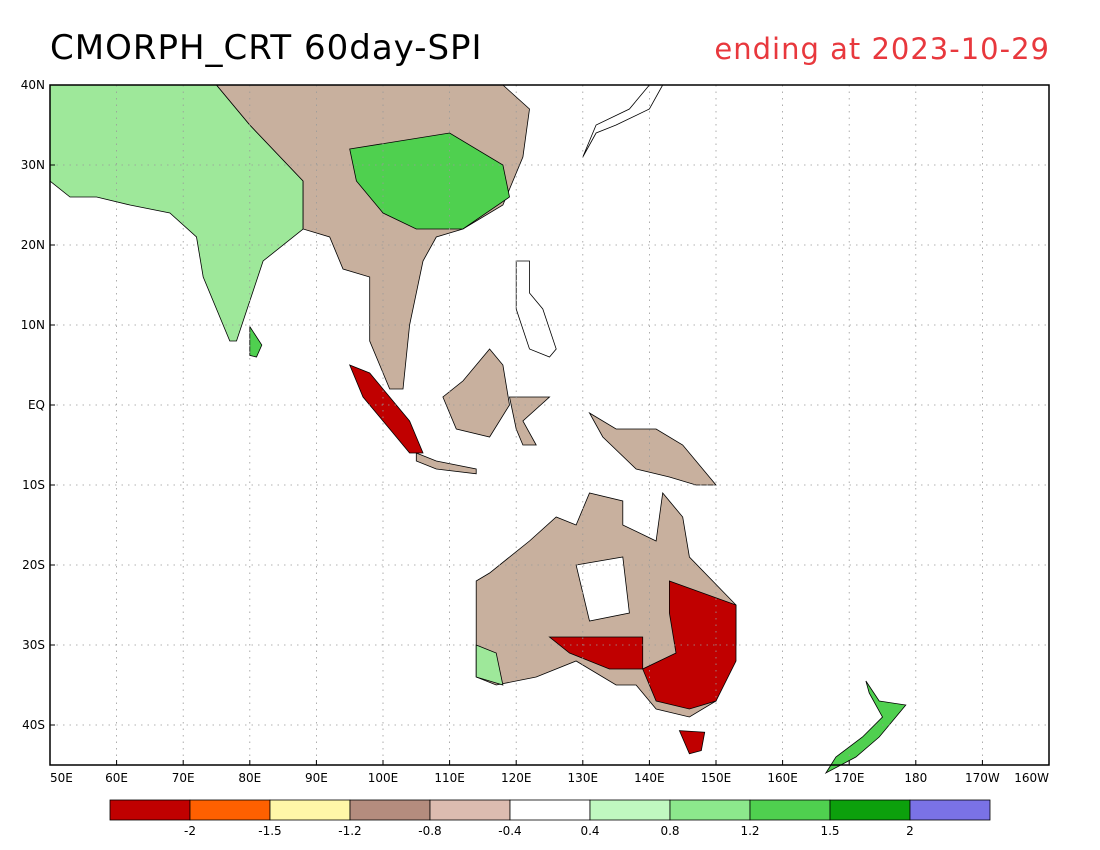  Describe the element at coordinates (530, 421) in the screenshot. I see `region-sulawesi` at that location.